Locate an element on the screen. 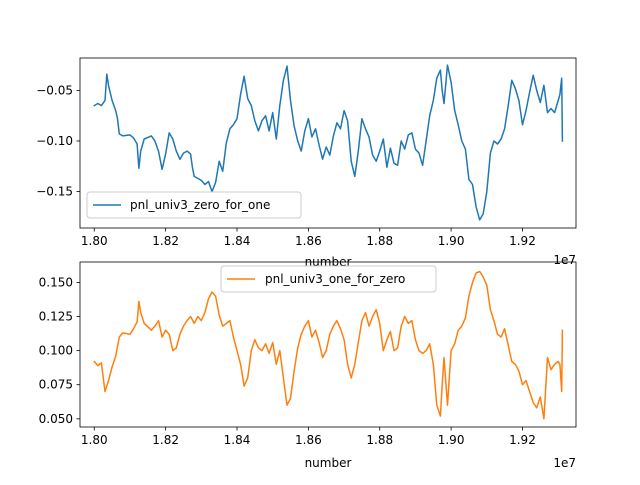 The image size is (640, 485). bottom-x-tick-label: 1.90 is located at coordinates (451, 440).